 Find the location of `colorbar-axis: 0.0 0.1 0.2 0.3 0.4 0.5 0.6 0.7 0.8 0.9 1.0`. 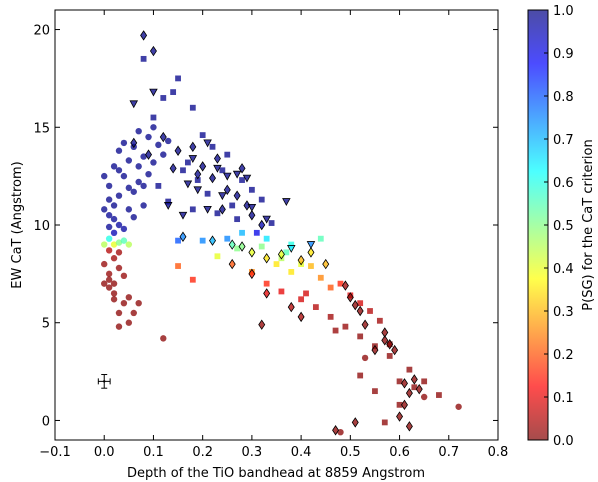

colorbar-axis: 0.0 0.1 0.2 0.3 0.4 0.5 0.6 0.7 0.8 0.9 1.0 is located at coordinates (559, 226).